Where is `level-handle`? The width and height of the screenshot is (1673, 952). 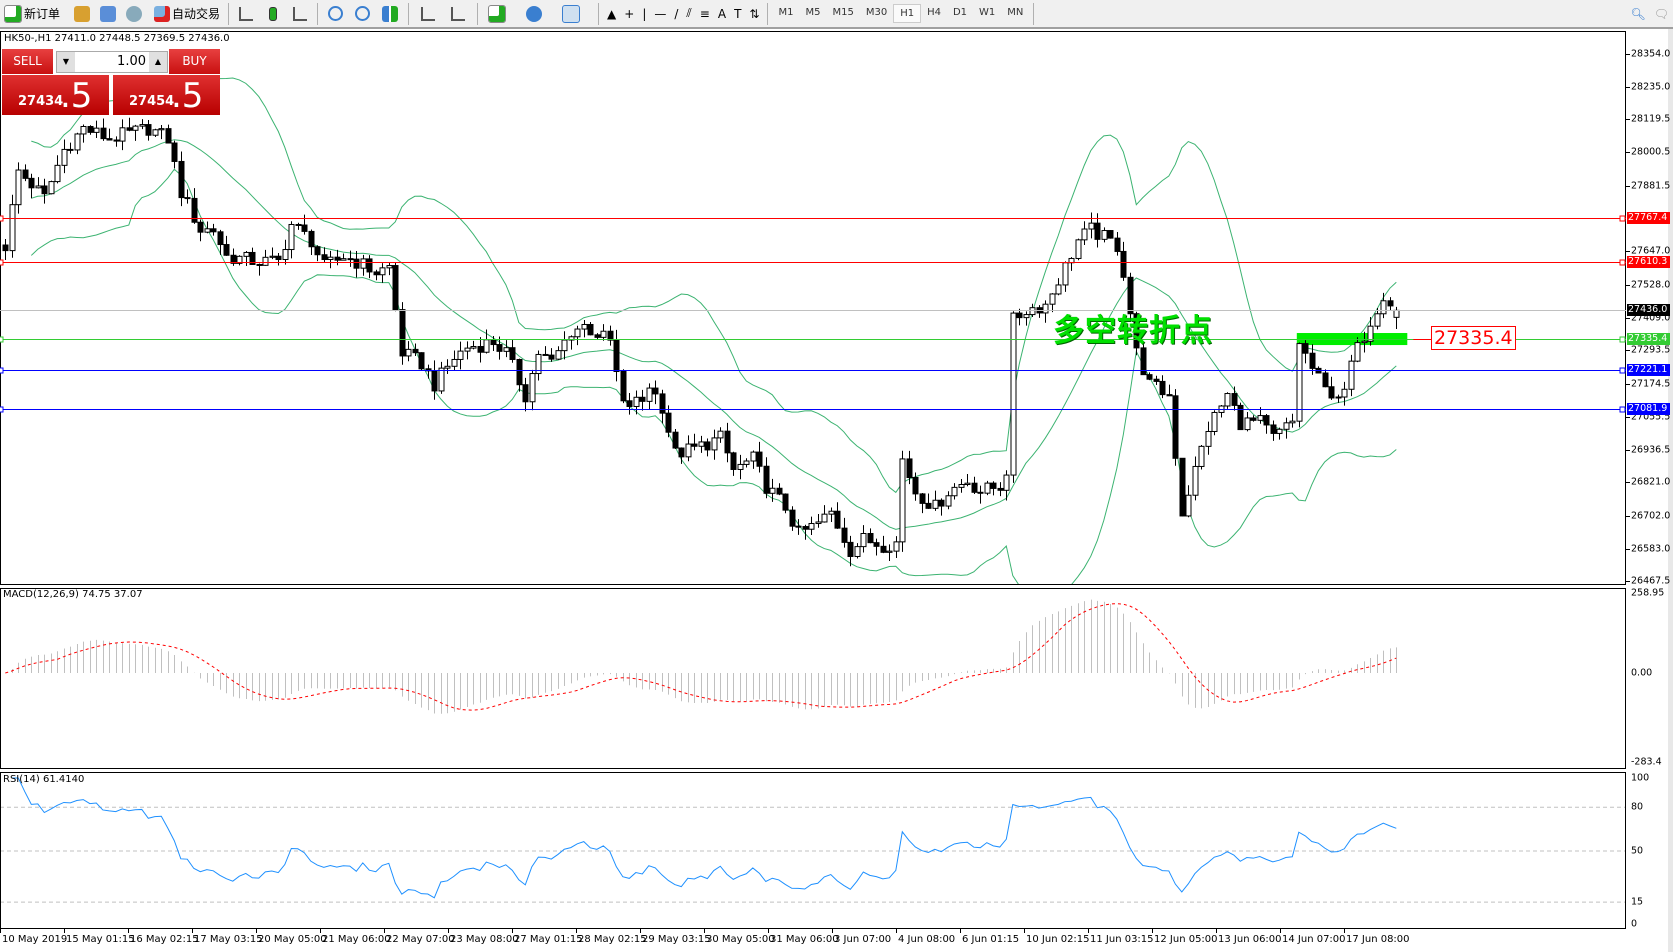
level-handle is located at coordinates (2, 262).